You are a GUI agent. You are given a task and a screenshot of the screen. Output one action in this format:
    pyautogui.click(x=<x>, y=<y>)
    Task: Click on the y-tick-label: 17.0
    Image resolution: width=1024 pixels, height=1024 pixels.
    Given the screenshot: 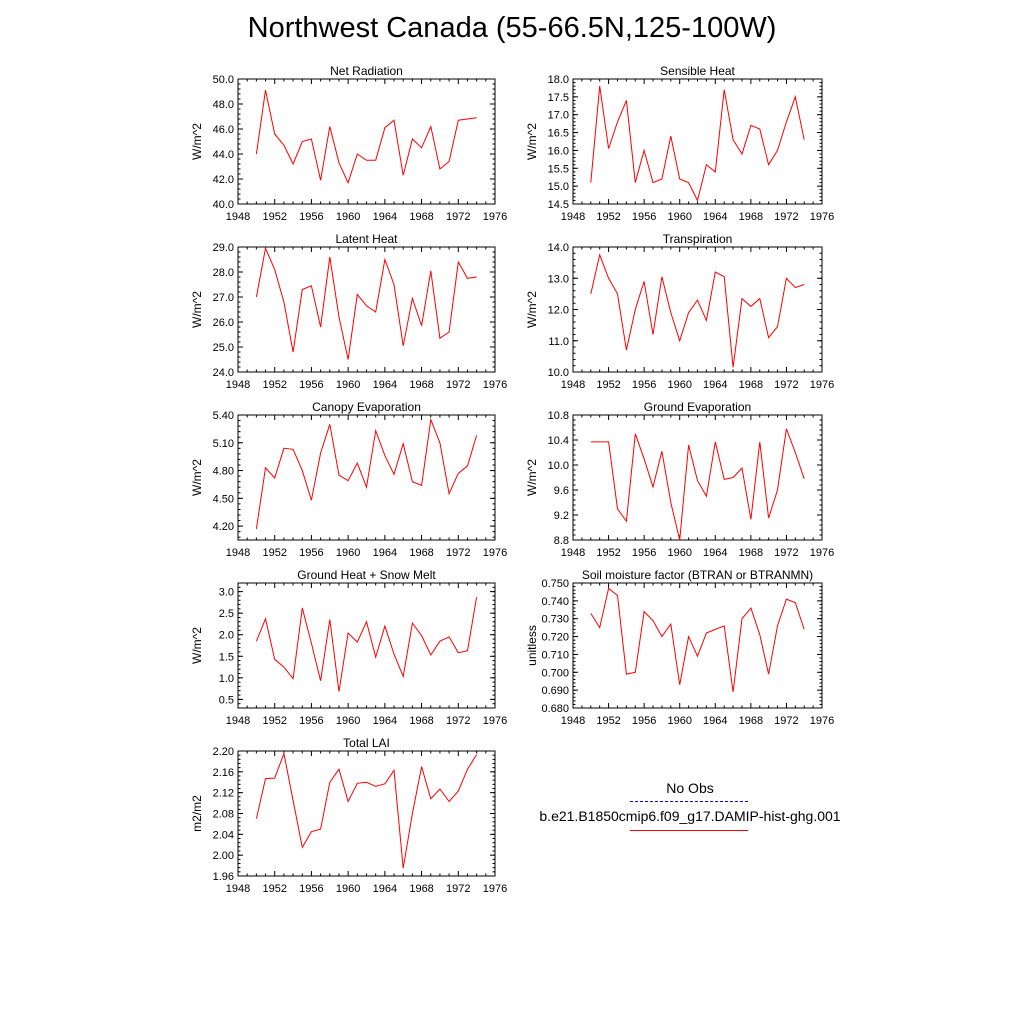 What is the action you would take?
    pyautogui.click(x=558, y=116)
    